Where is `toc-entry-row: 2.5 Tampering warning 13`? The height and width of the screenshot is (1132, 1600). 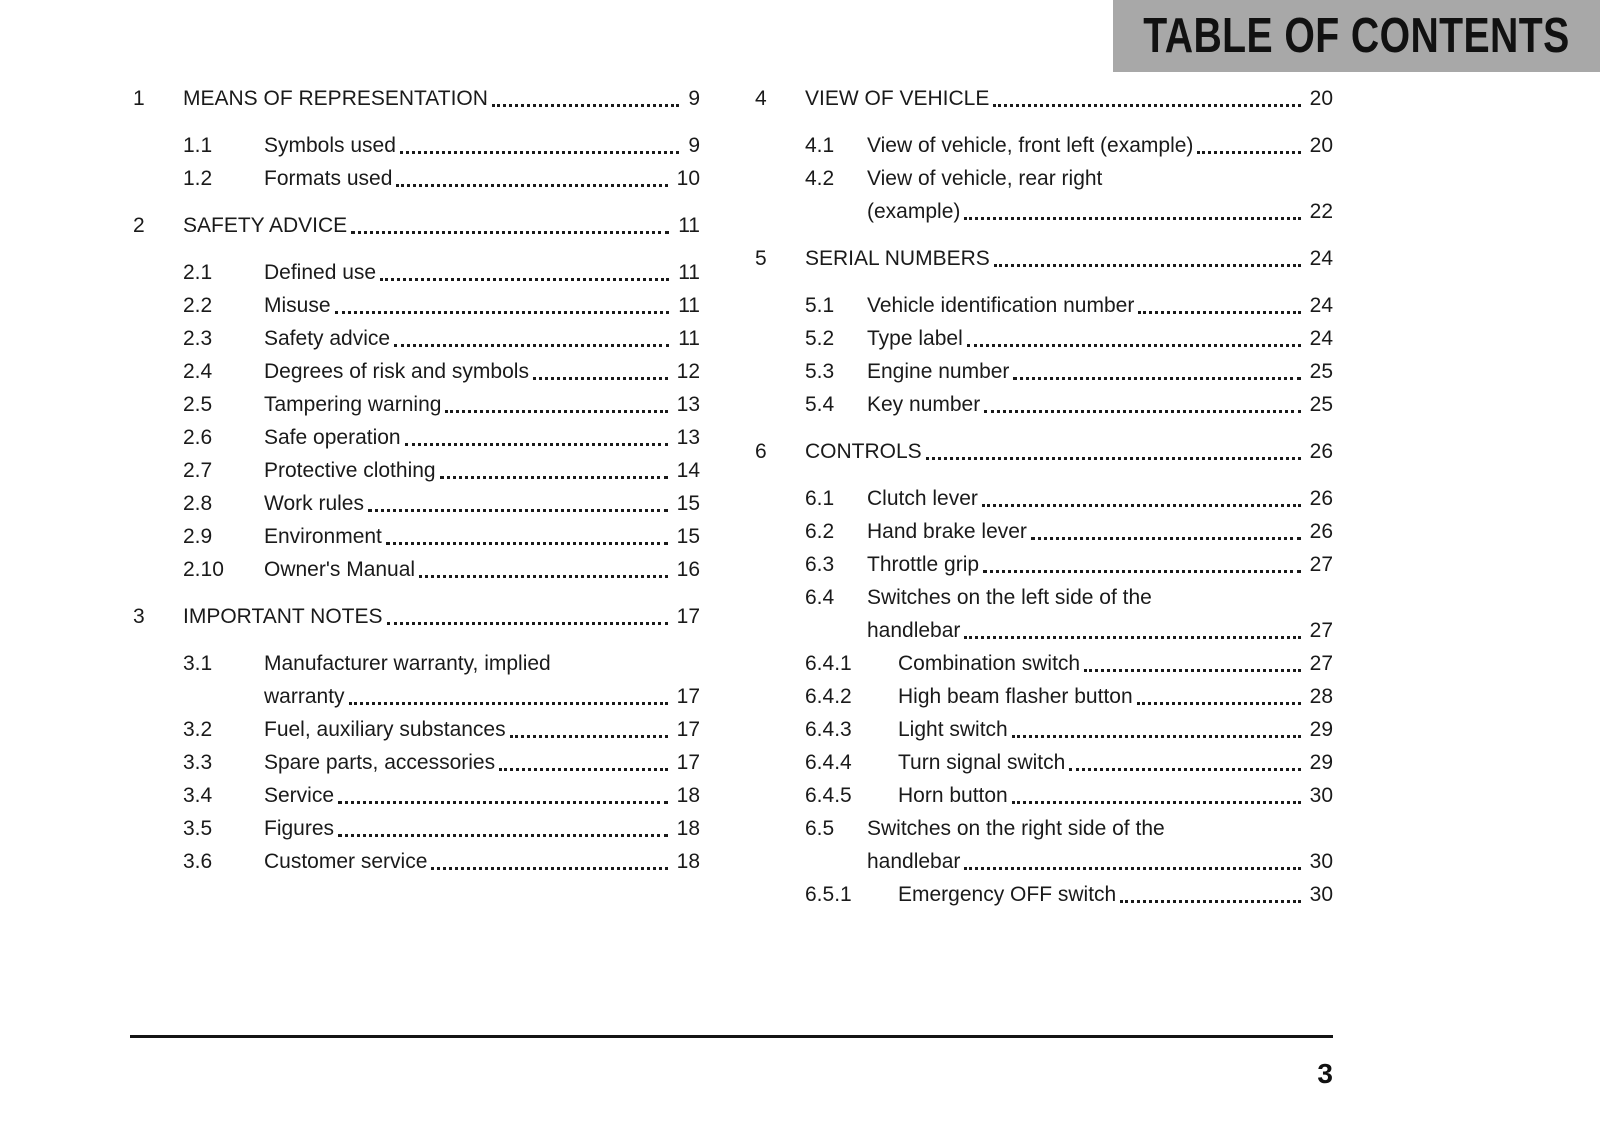 toc-entry-row: 2.5 Tampering warning 13 is located at coordinates (416, 404).